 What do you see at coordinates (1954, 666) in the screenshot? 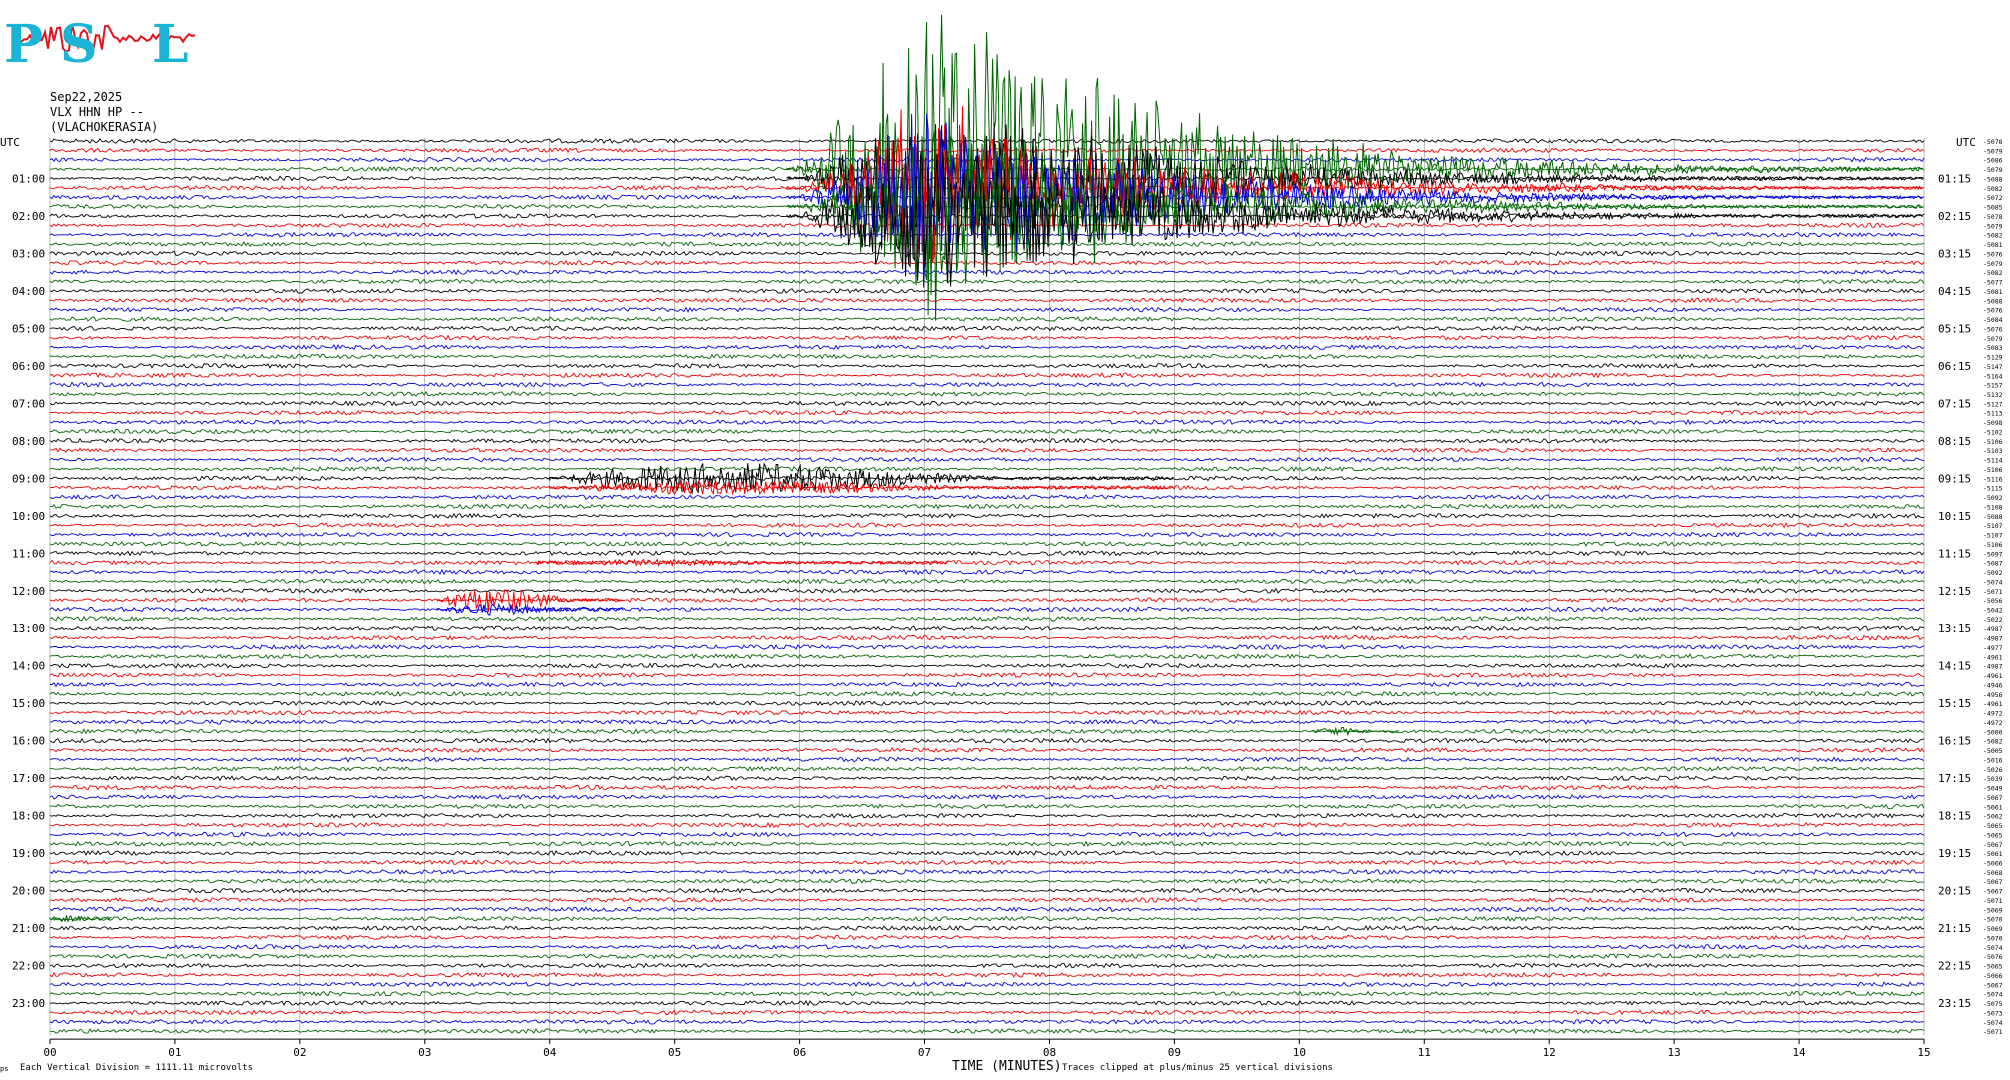
I see `right-hour-label: 14:15` at bounding box center [1954, 666].